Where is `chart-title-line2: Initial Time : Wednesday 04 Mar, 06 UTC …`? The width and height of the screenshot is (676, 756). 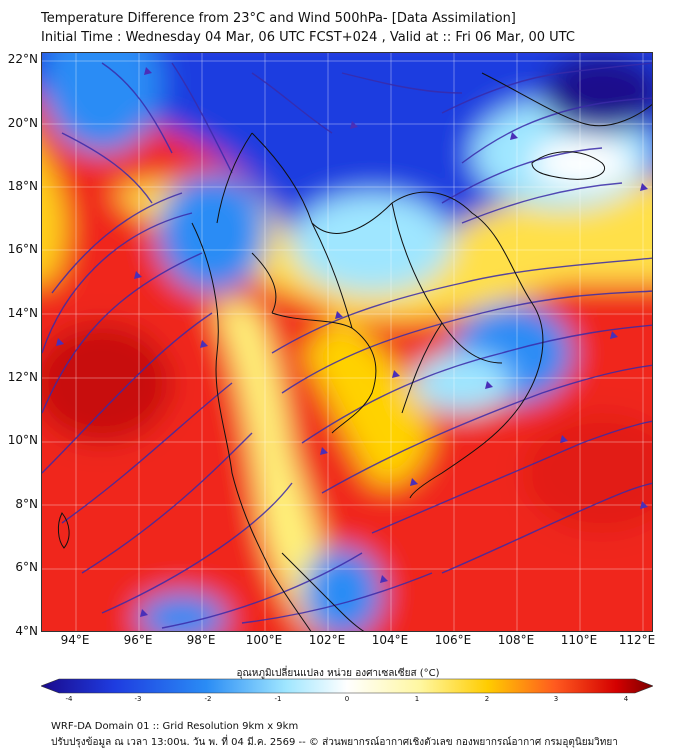 chart-title-line2: Initial Time : Wednesday 04 Mar, 06 UTC … is located at coordinates (308, 37).